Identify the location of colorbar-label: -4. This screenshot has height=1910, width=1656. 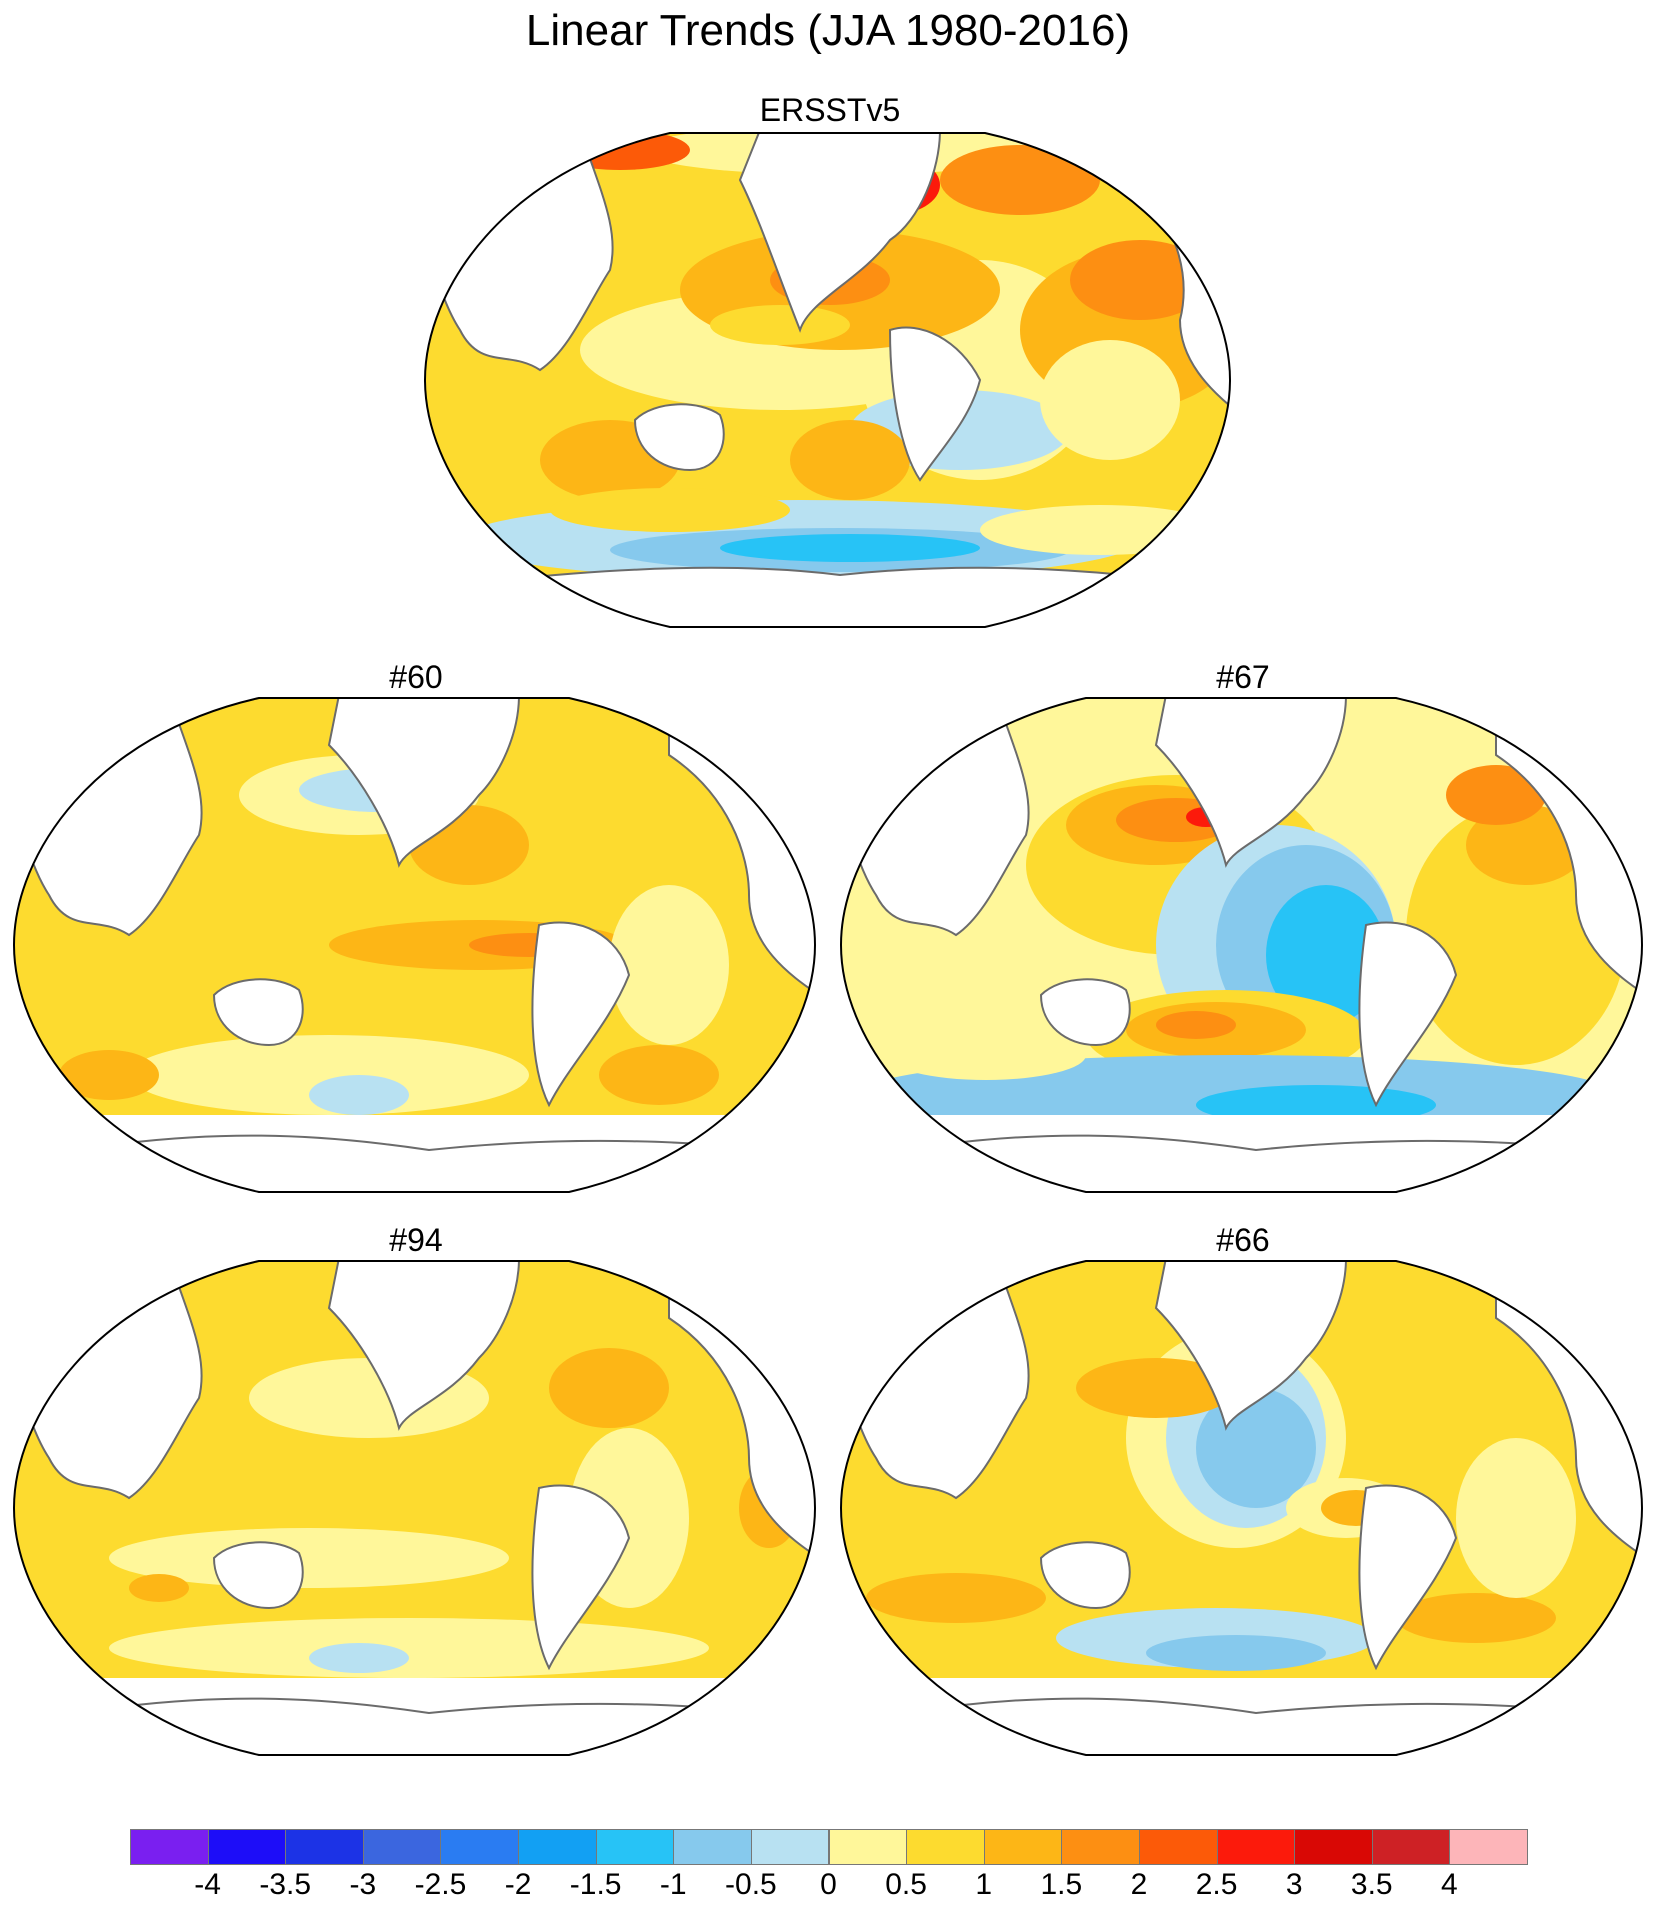
(207, 1884).